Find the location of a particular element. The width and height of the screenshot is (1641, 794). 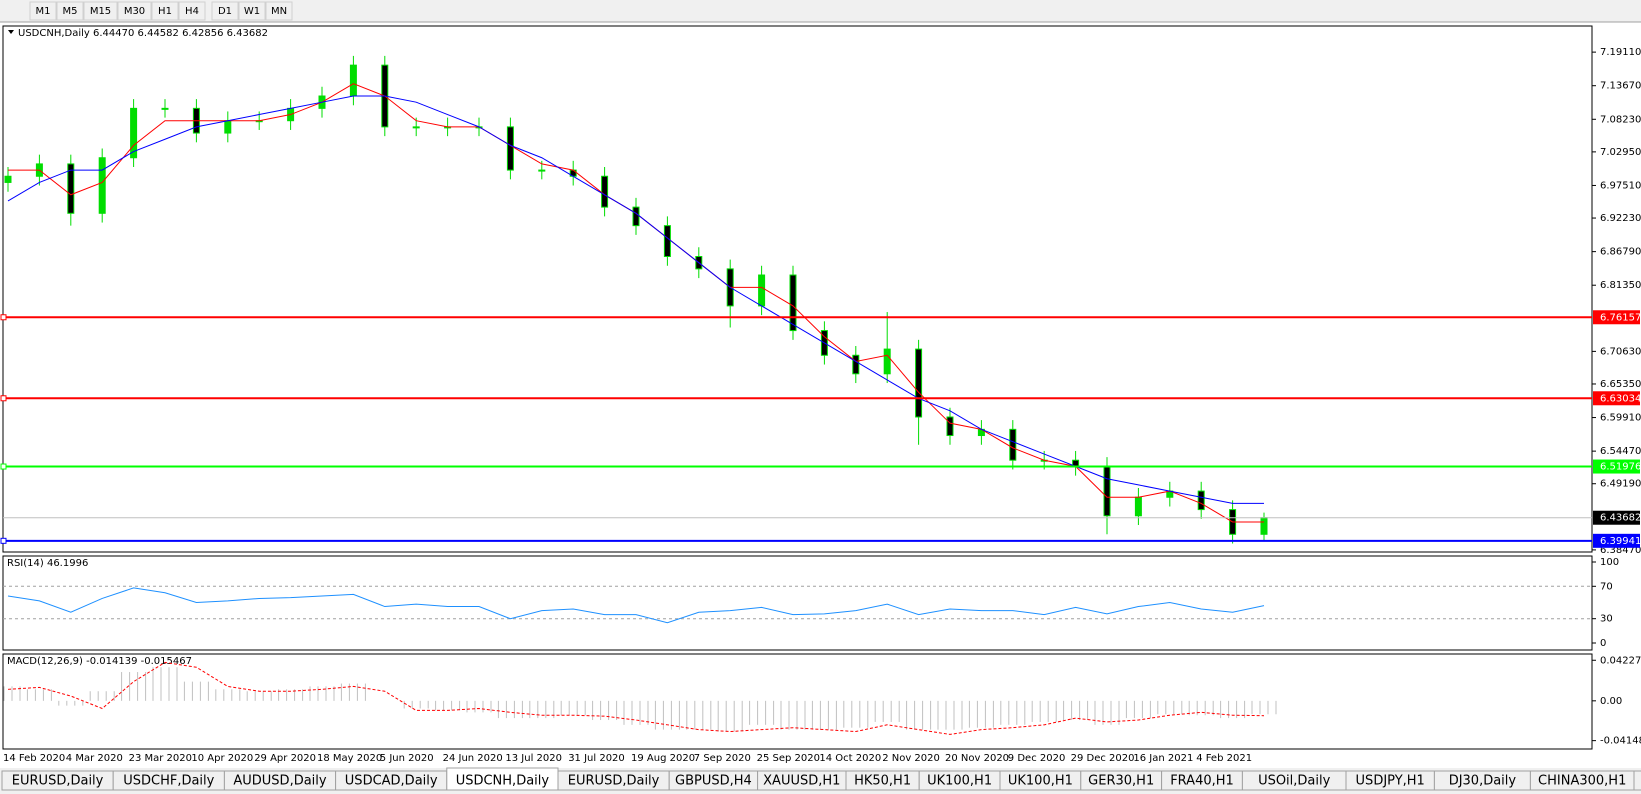

y-tick-label: 0.042275 is located at coordinates (1620, 660).